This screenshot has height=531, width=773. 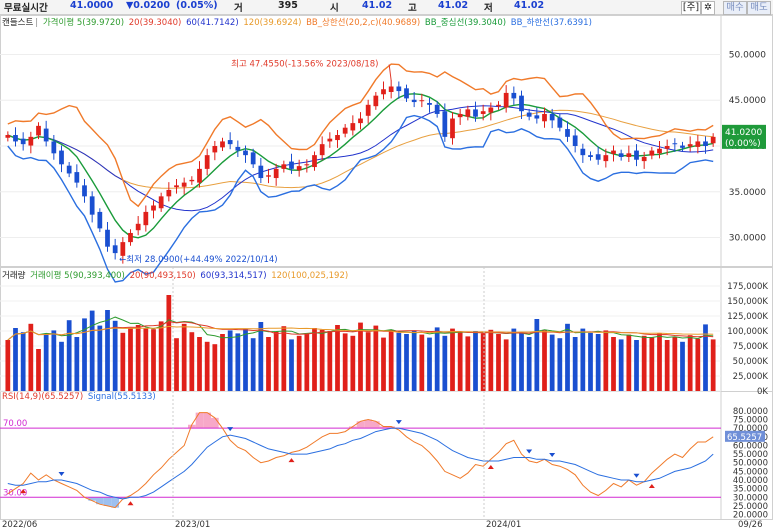 I want to click on rsi-axis-tick: 40.0000, so click(x=750, y=481).